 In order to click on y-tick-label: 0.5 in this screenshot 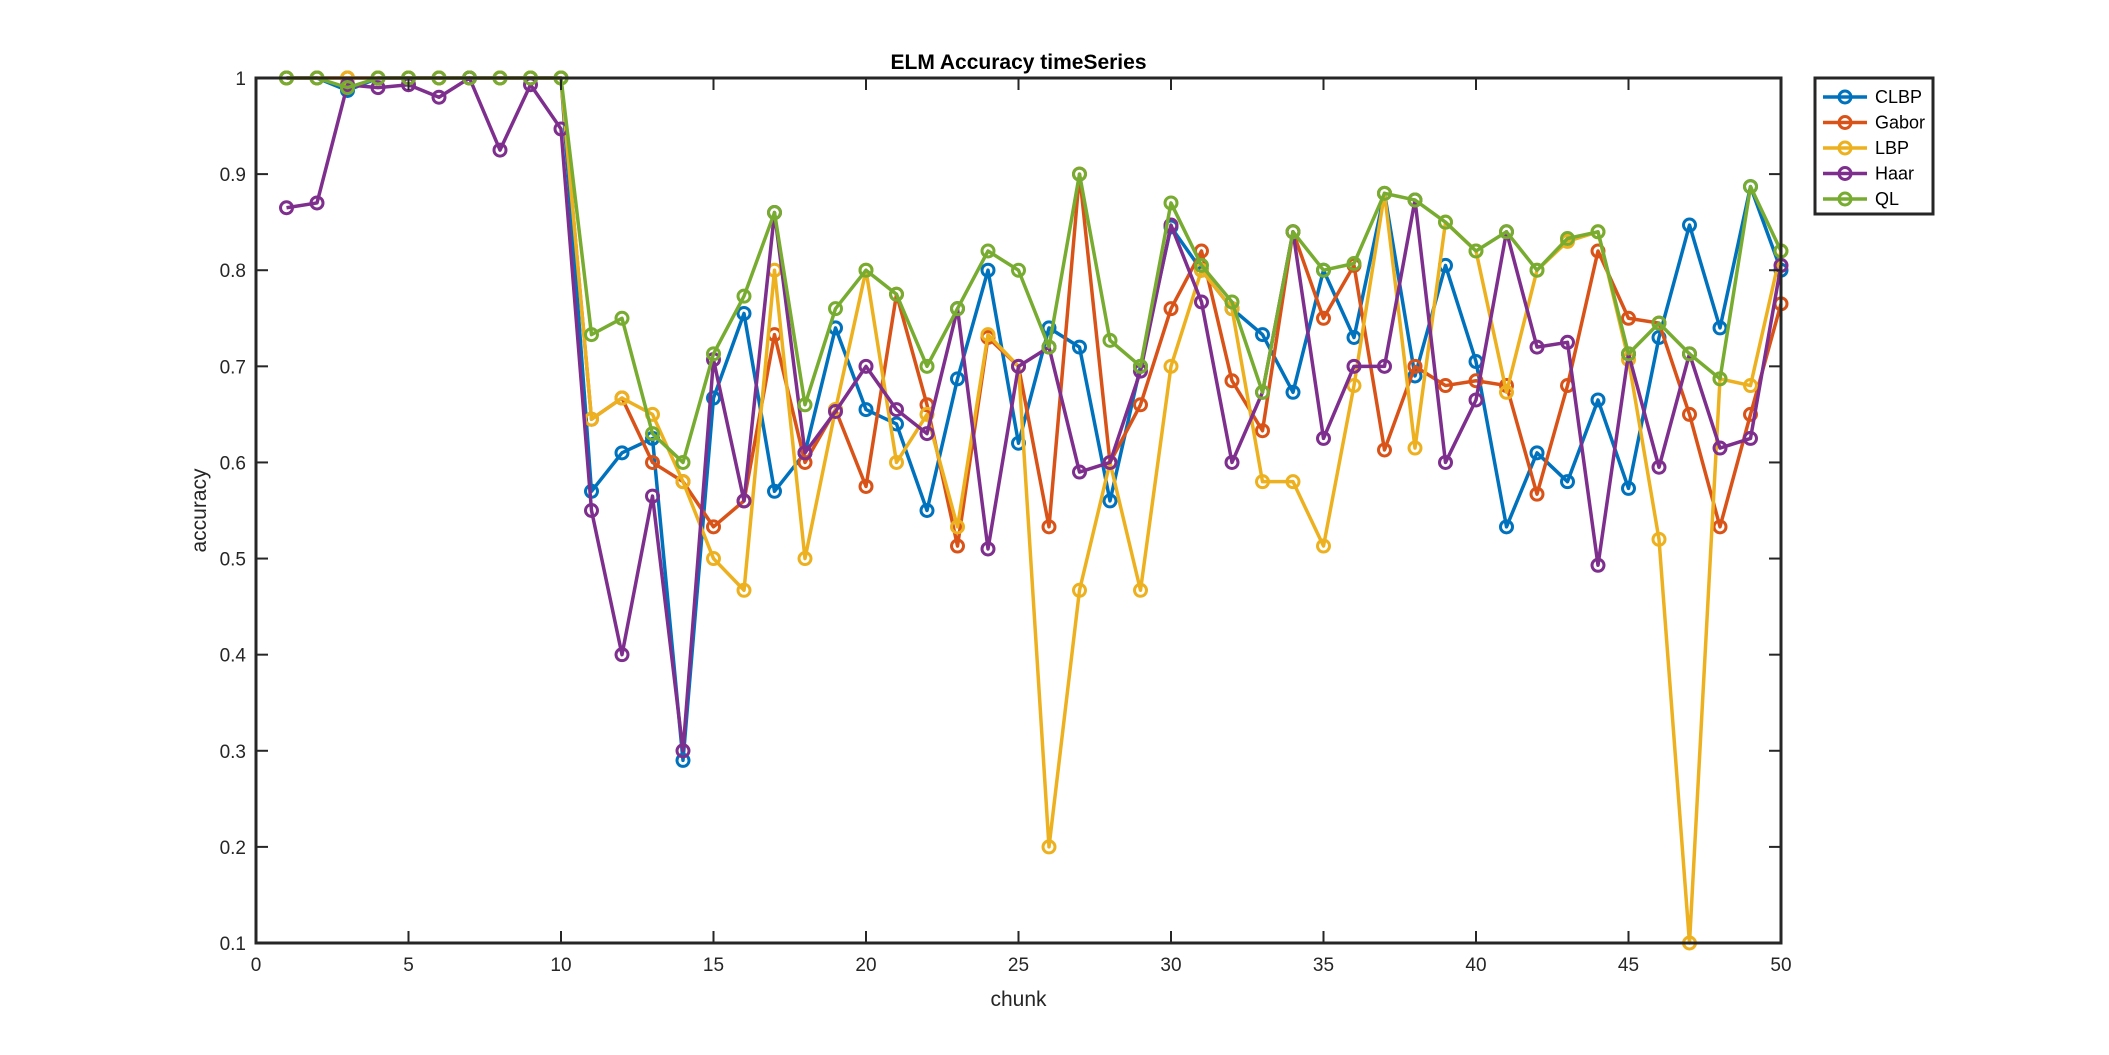, I will do `click(233, 560)`.